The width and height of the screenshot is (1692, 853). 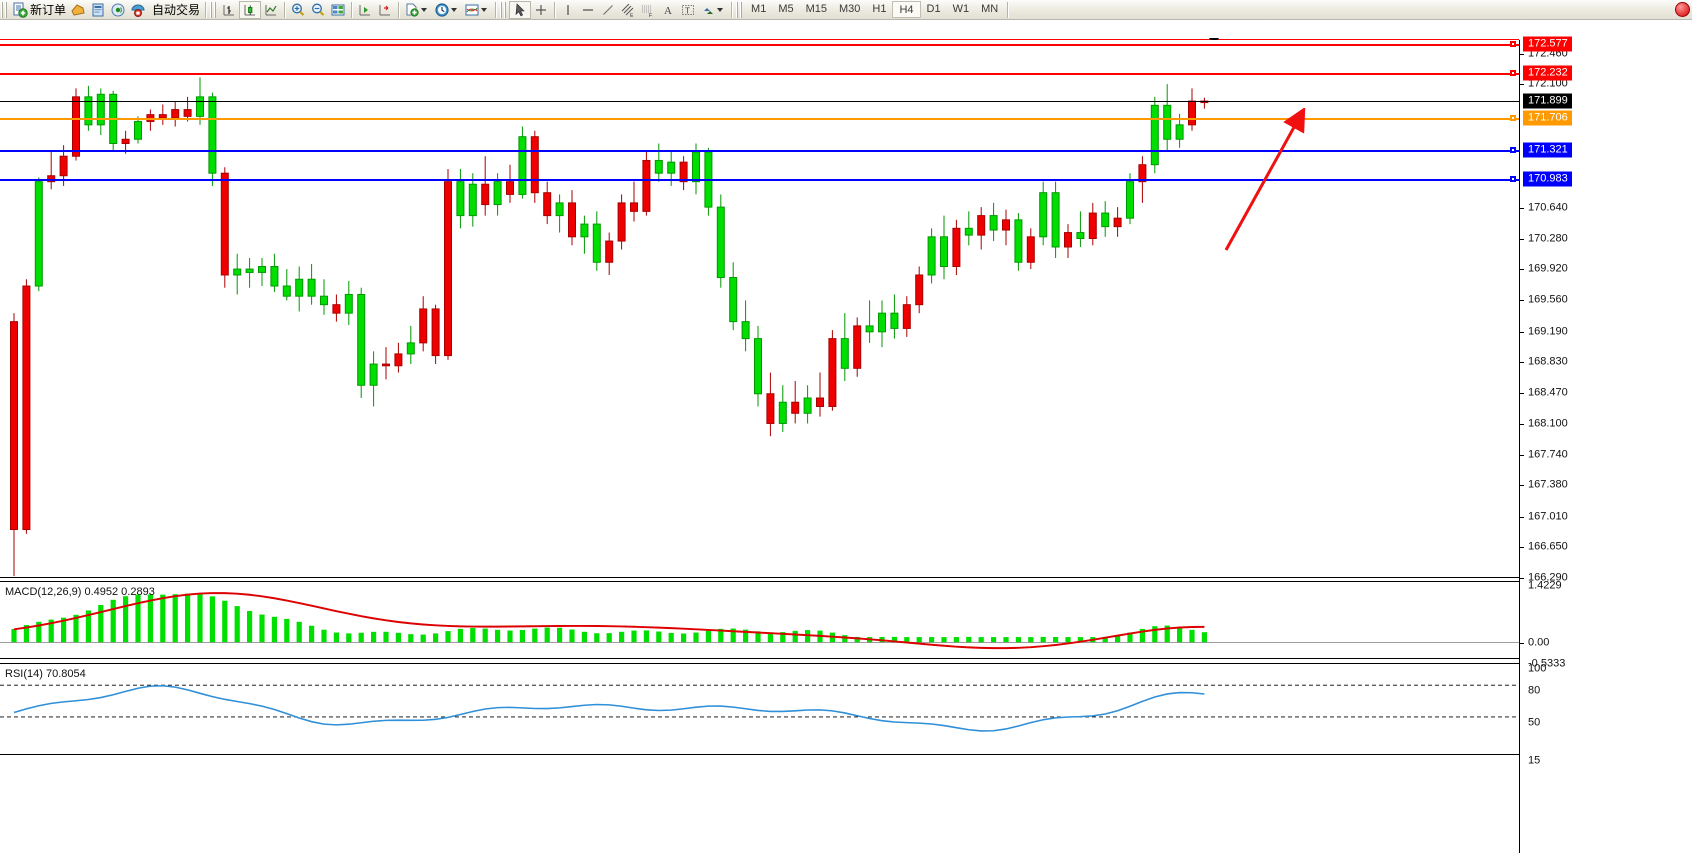 I want to click on bar-chart-icon, so click(x=229, y=10).